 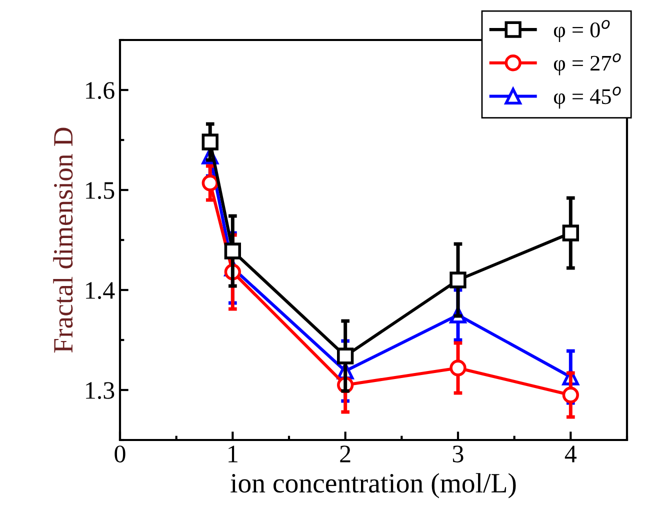 I want to click on y-axis-title: Fractal dimension D, so click(x=63, y=240).